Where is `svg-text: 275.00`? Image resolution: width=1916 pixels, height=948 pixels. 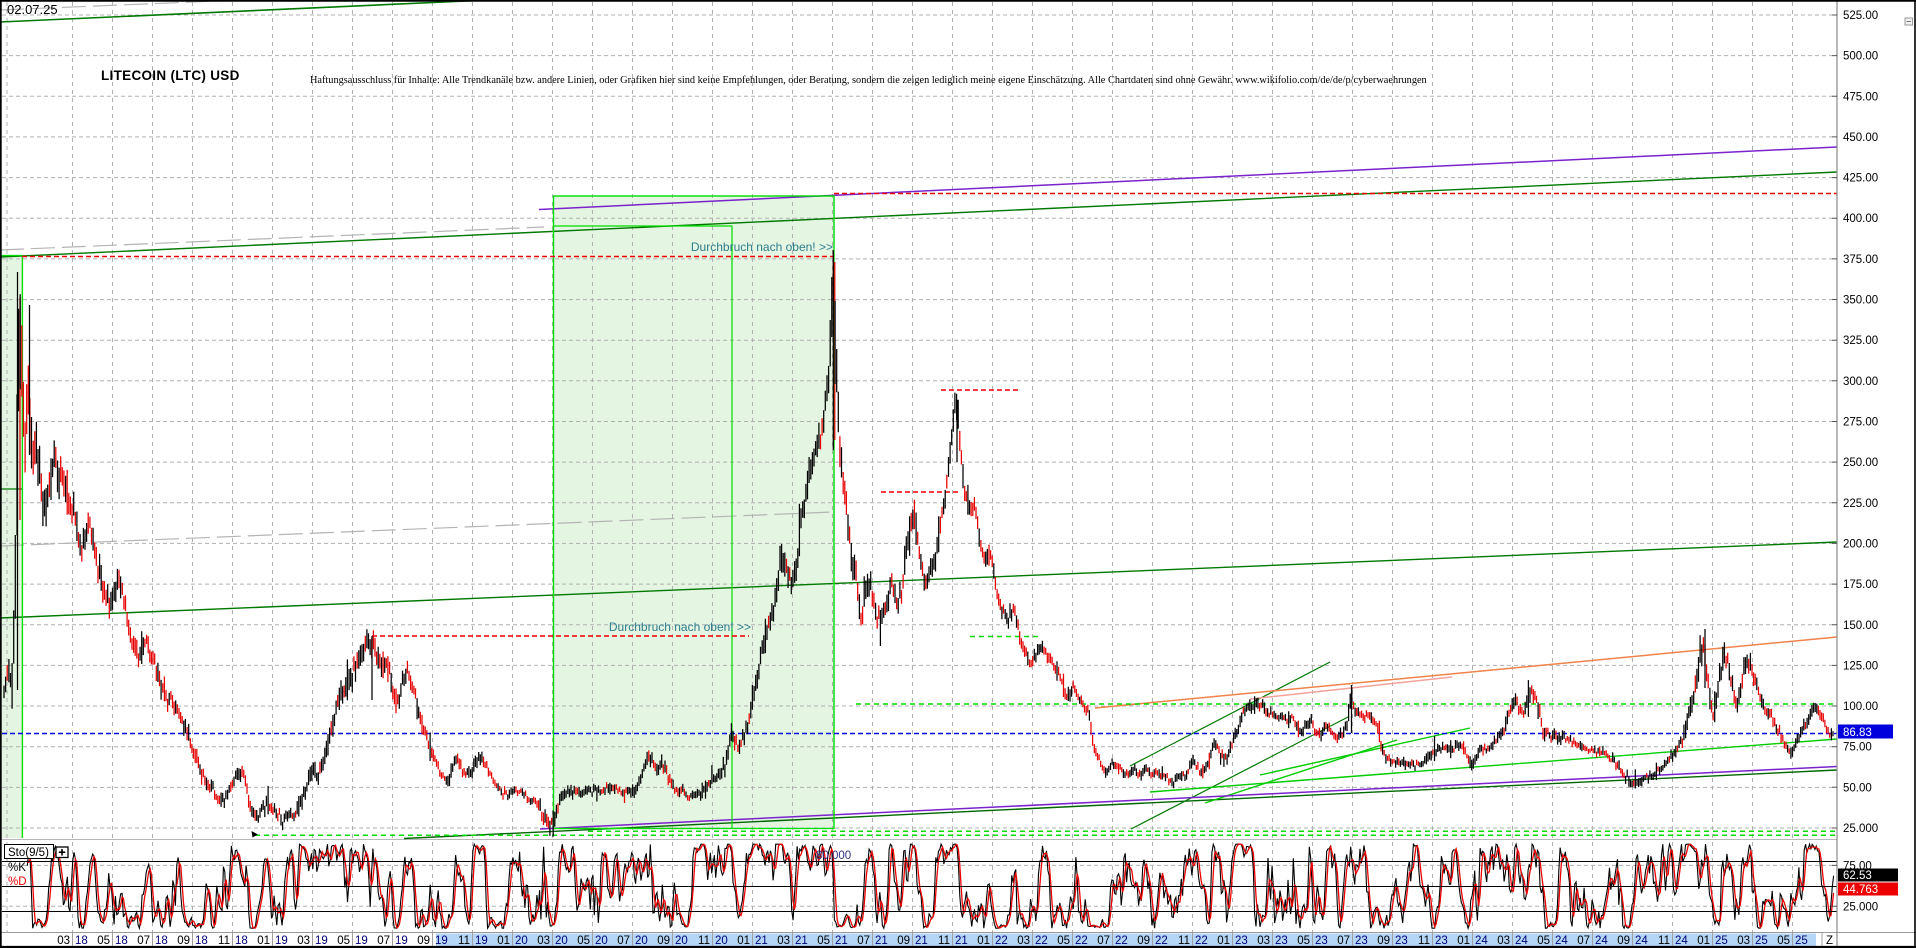
svg-text: 275.00 is located at coordinates (1860, 423).